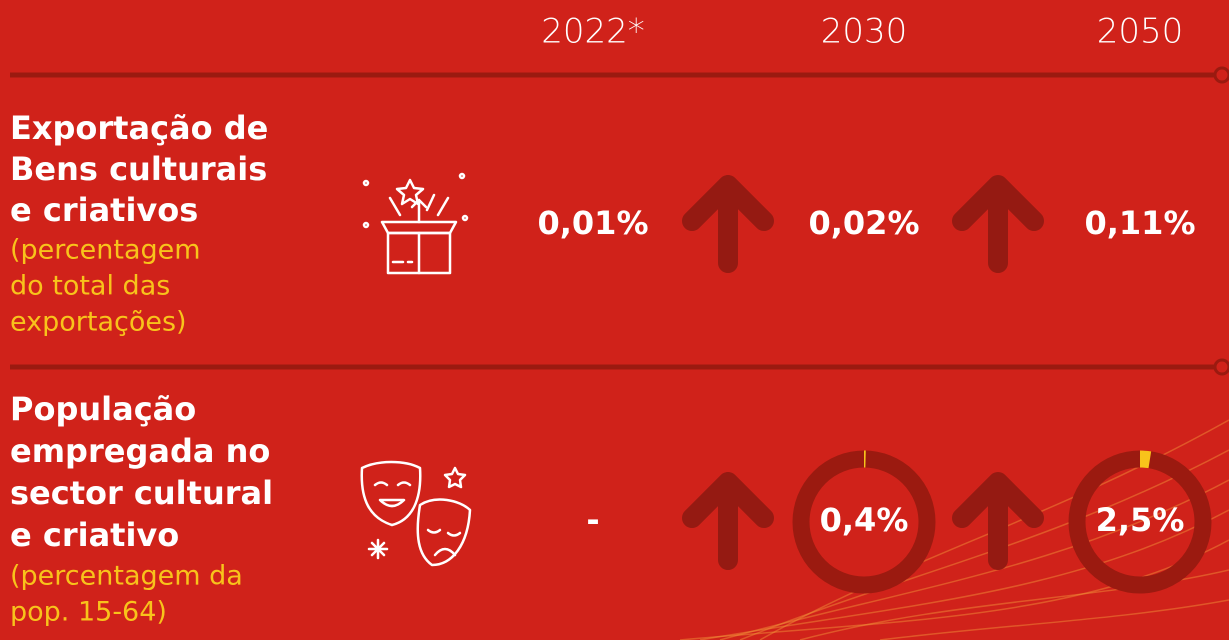 The height and width of the screenshot is (640, 1229). I want to click on row-subtitle: (percentagem da, so click(126, 576).